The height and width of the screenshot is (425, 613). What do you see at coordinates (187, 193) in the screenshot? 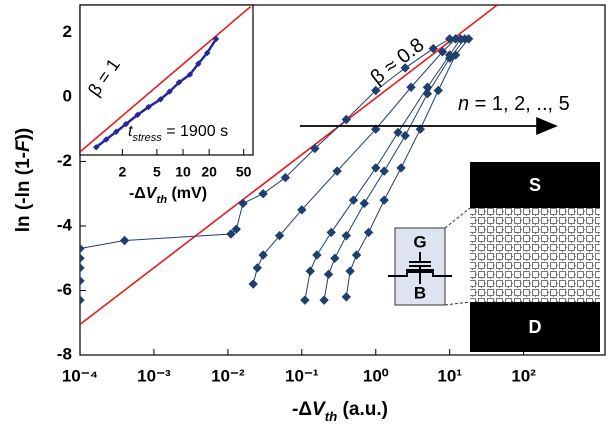
I see `x-axis-label-part: (mV)` at bounding box center [187, 193].